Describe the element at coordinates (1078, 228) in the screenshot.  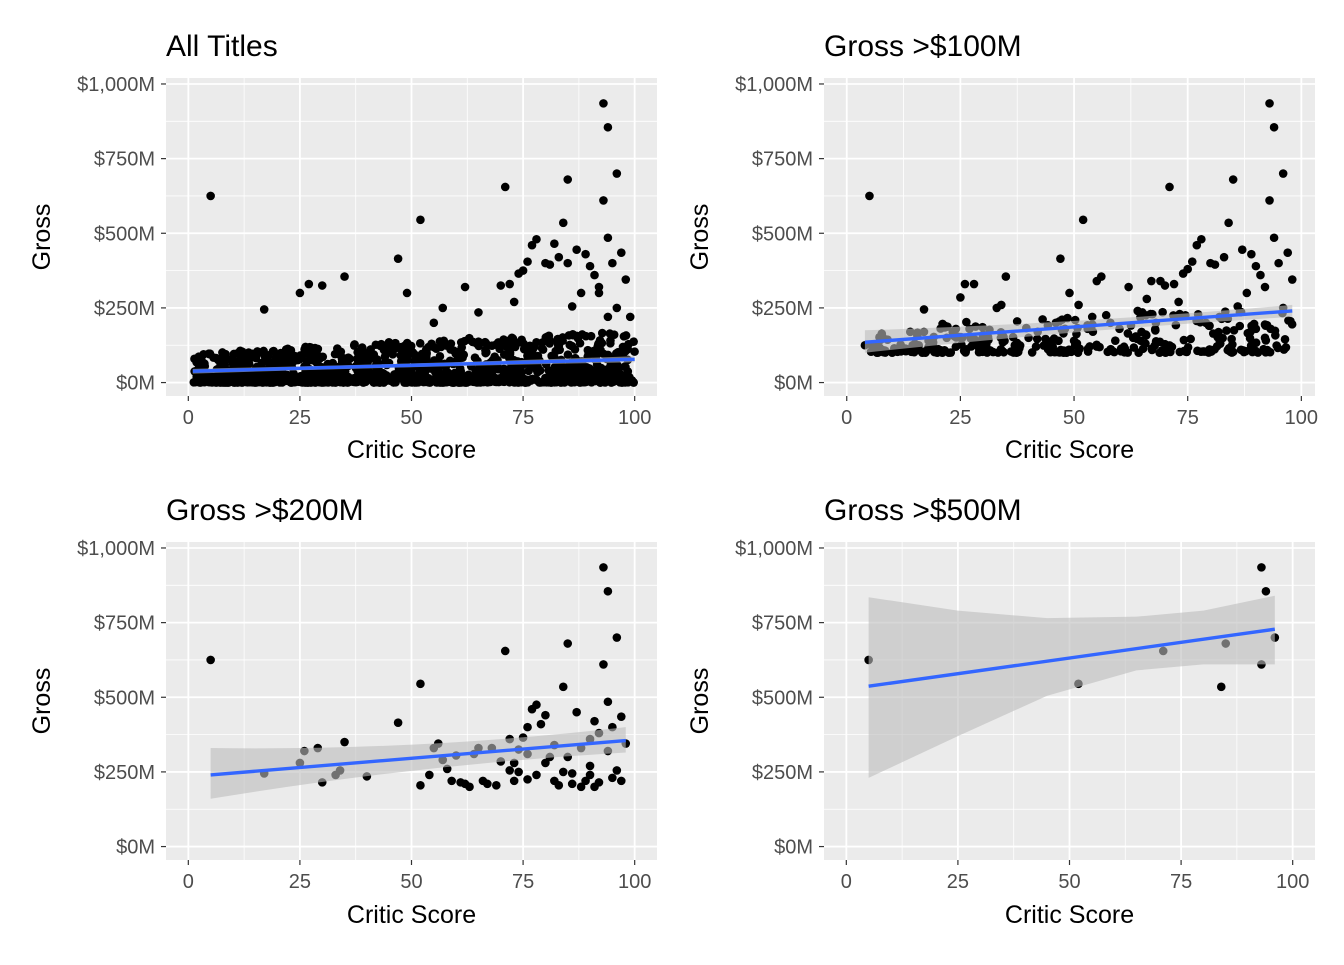
I see `data-layer` at that location.